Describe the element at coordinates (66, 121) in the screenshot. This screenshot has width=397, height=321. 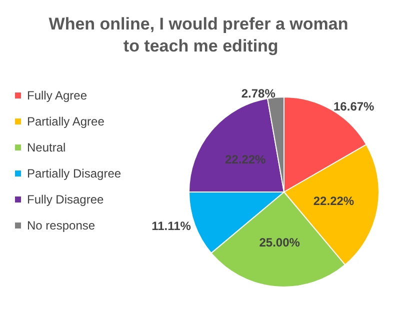
I see `legend-label: Partially Agree` at that location.